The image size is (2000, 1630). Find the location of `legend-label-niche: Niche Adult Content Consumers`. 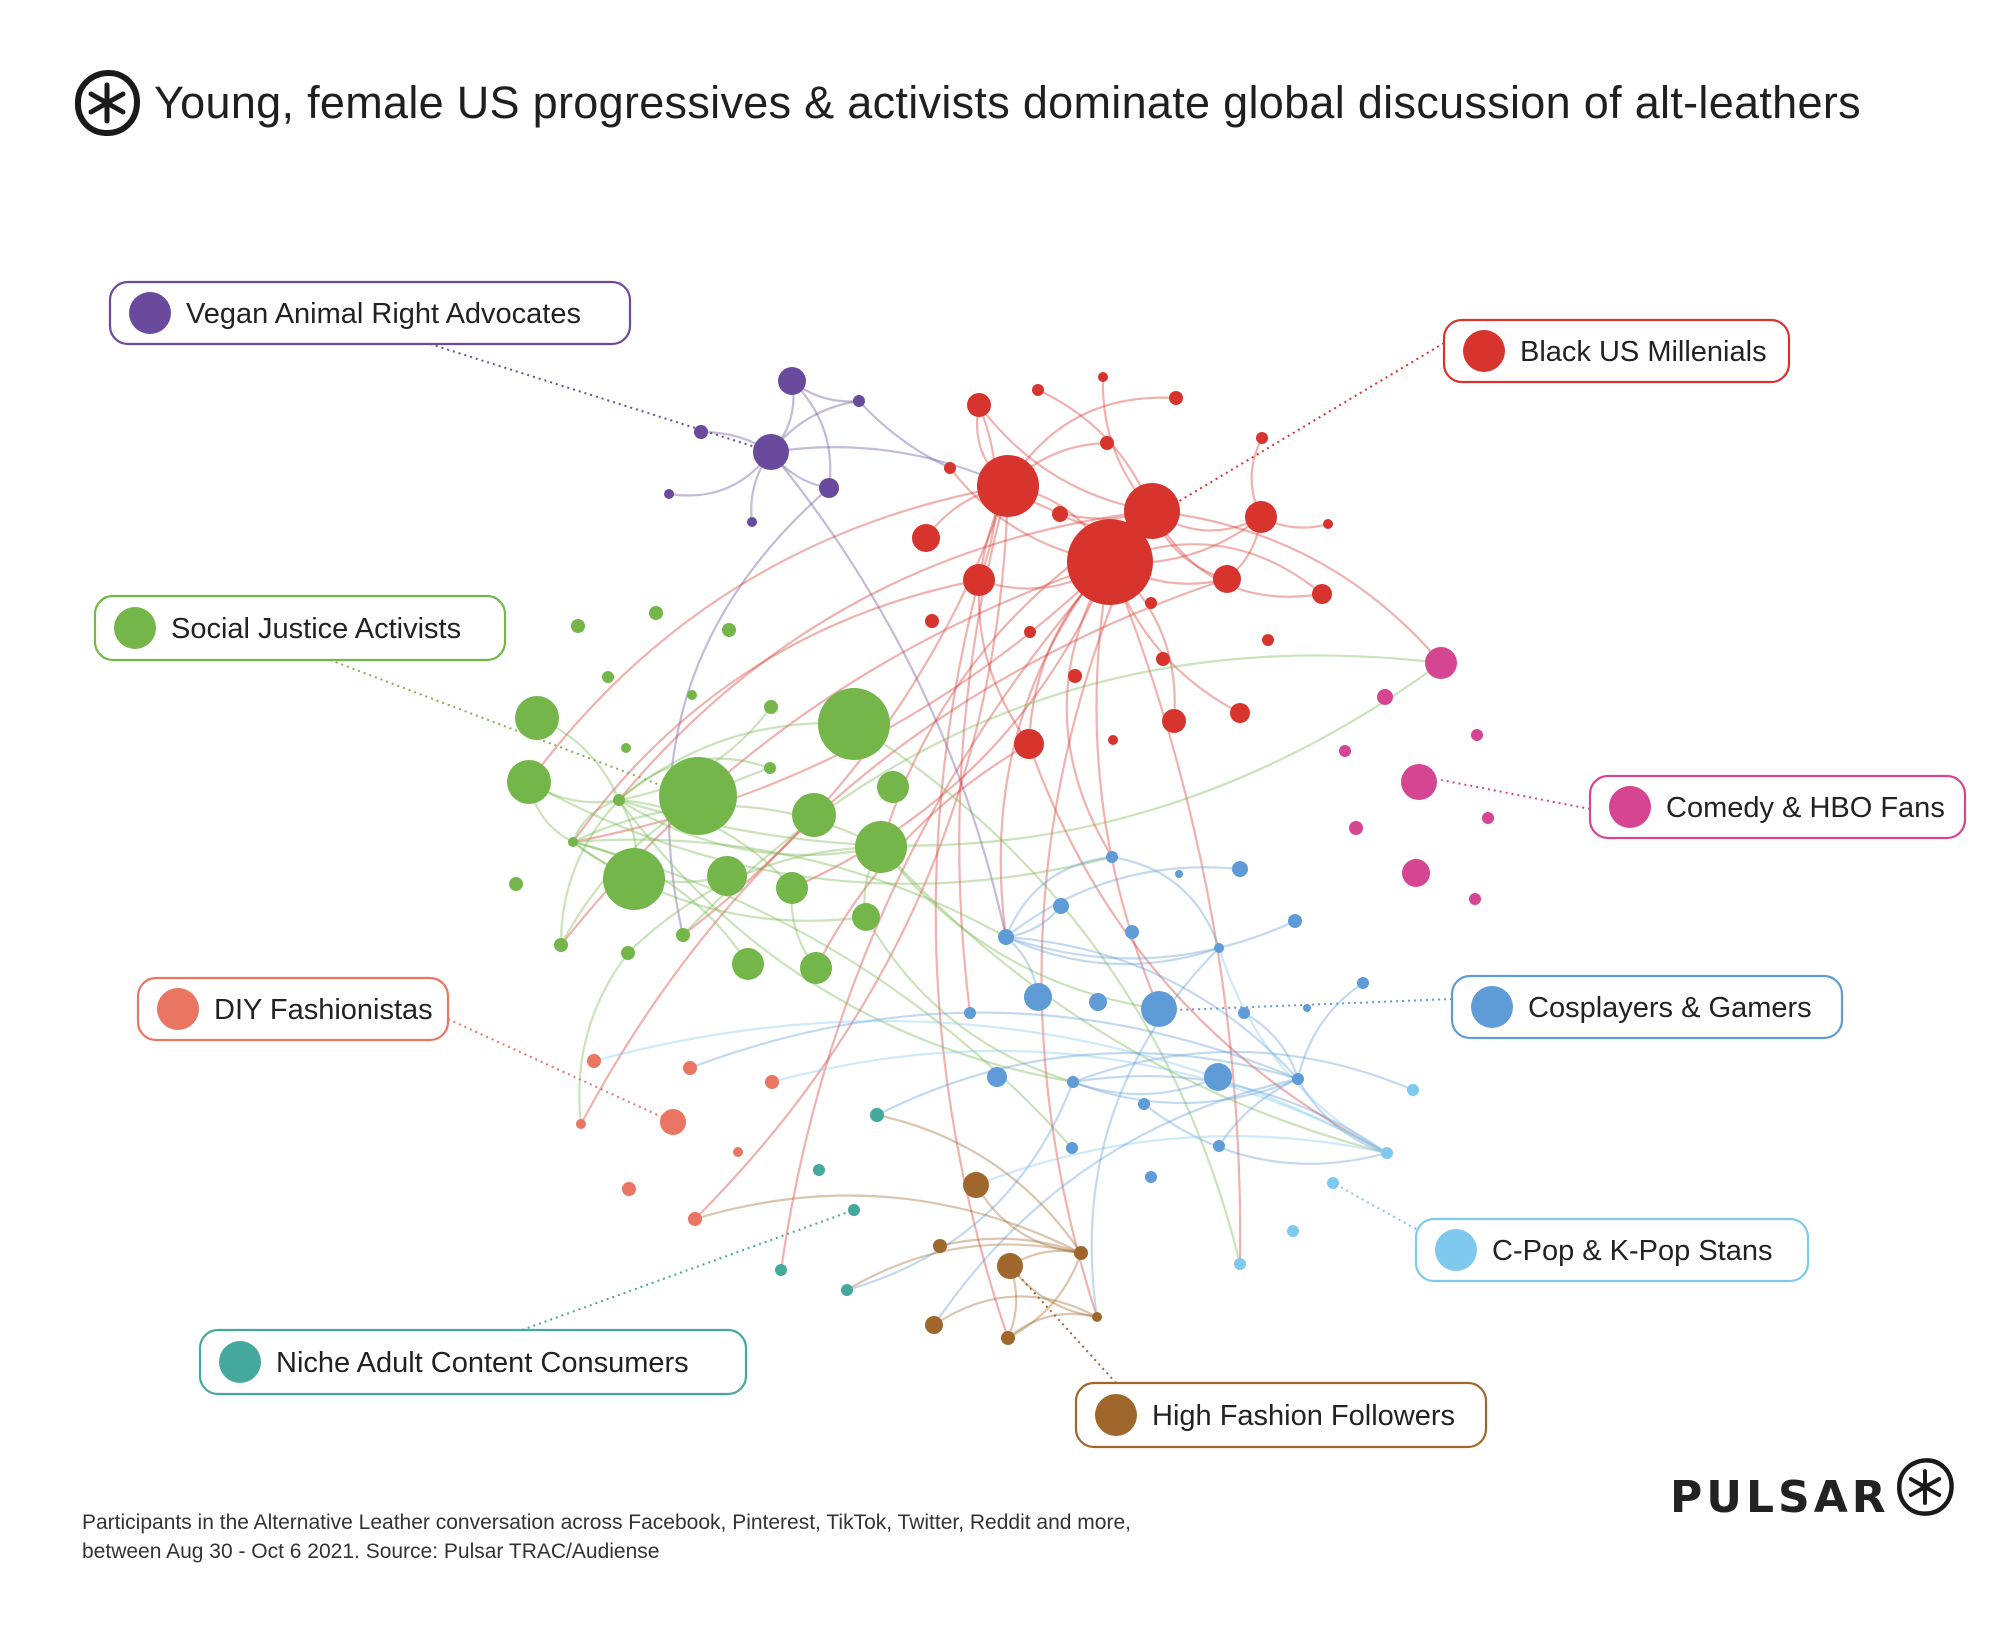

legend-label-niche: Niche Adult Content Consumers is located at coordinates (473, 1362).